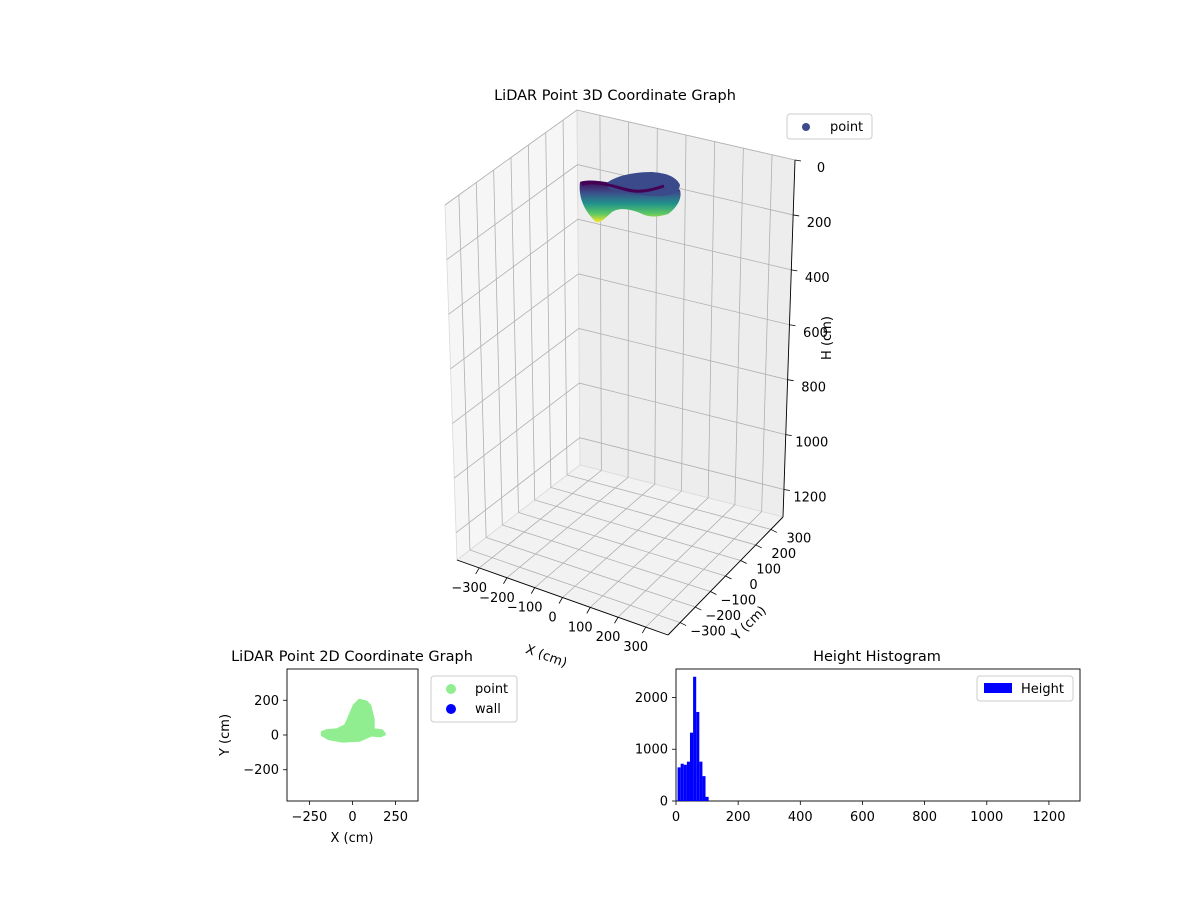 This screenshot has height=900, width=1200. Describe the element at coordinates (986, 817) in the screenshot. I see `x-tick-label-hist: 1000` at that location.